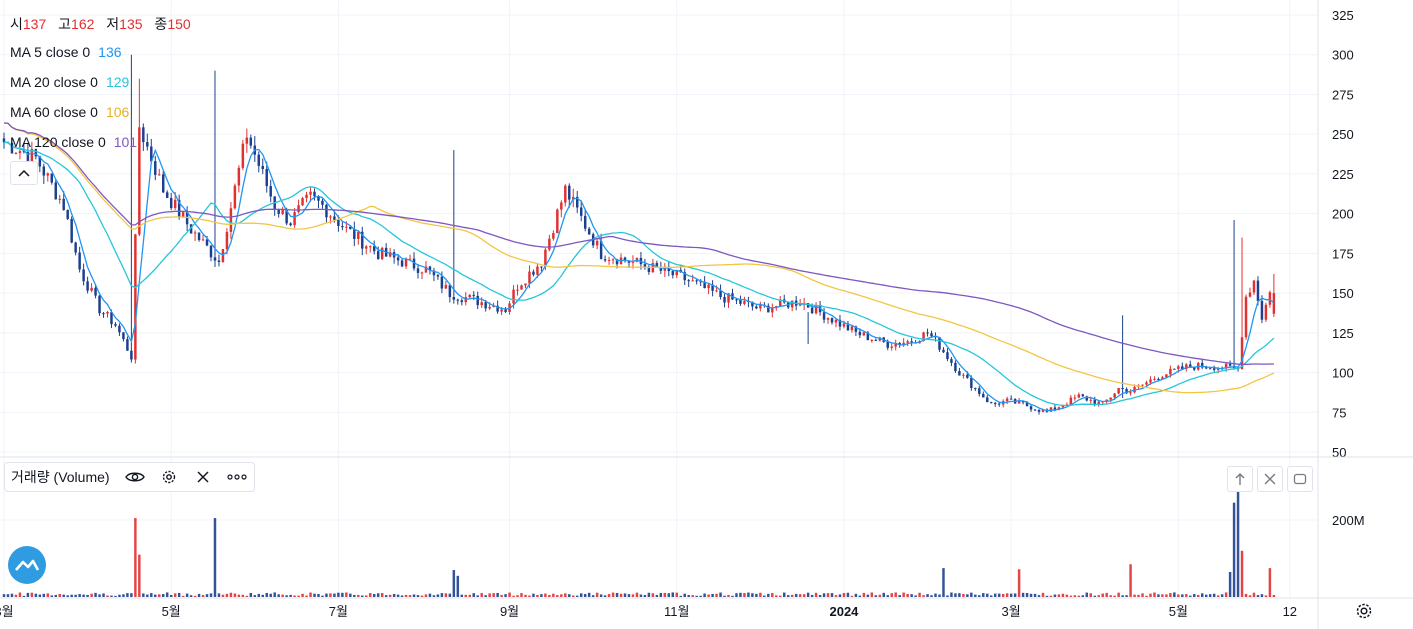  Describe the element at coordinates (1364, 611) in the screenshot. I see `settings-gear-icon` at that location.